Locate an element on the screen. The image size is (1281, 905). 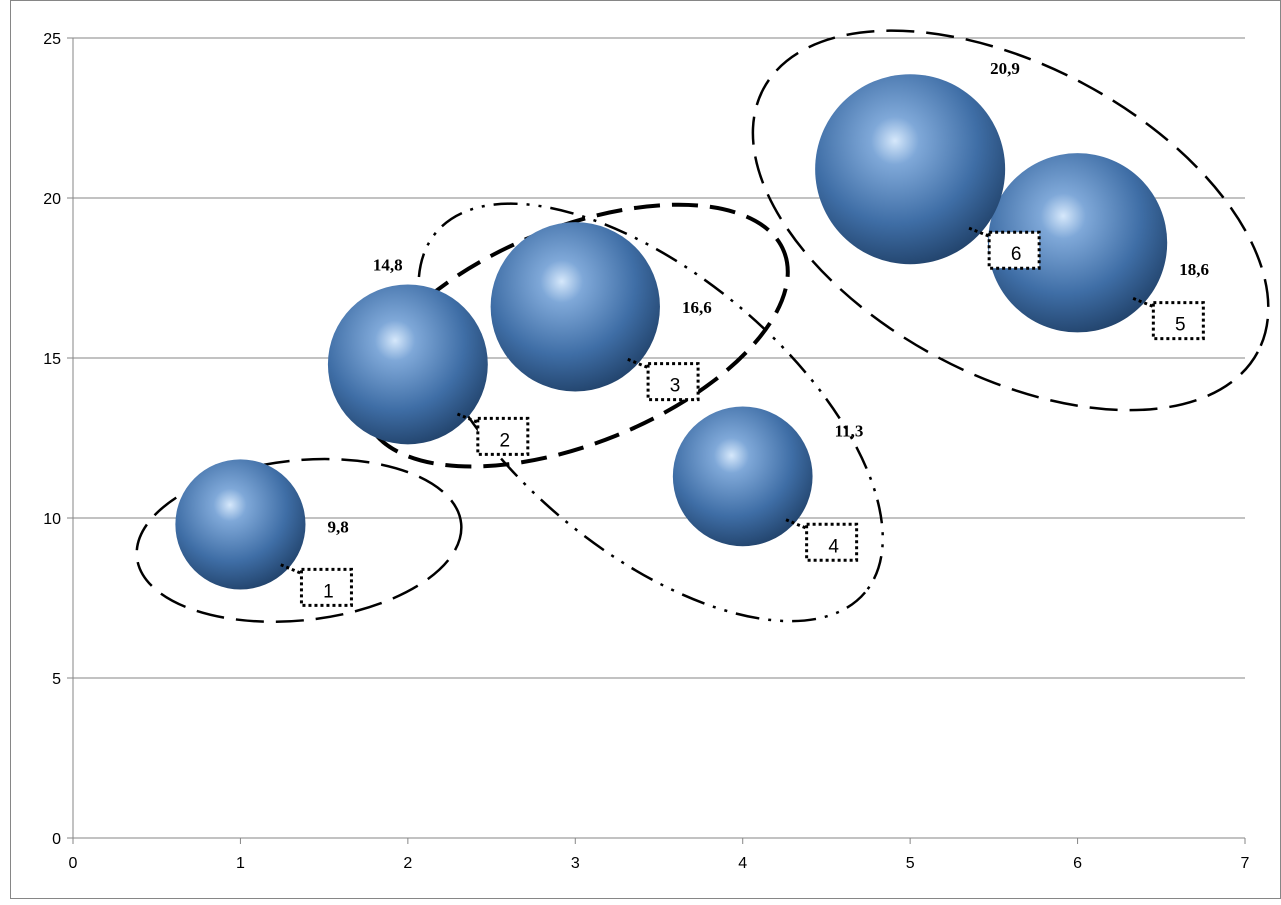
point-number-label: 1 is located at coordinates (328, 591).